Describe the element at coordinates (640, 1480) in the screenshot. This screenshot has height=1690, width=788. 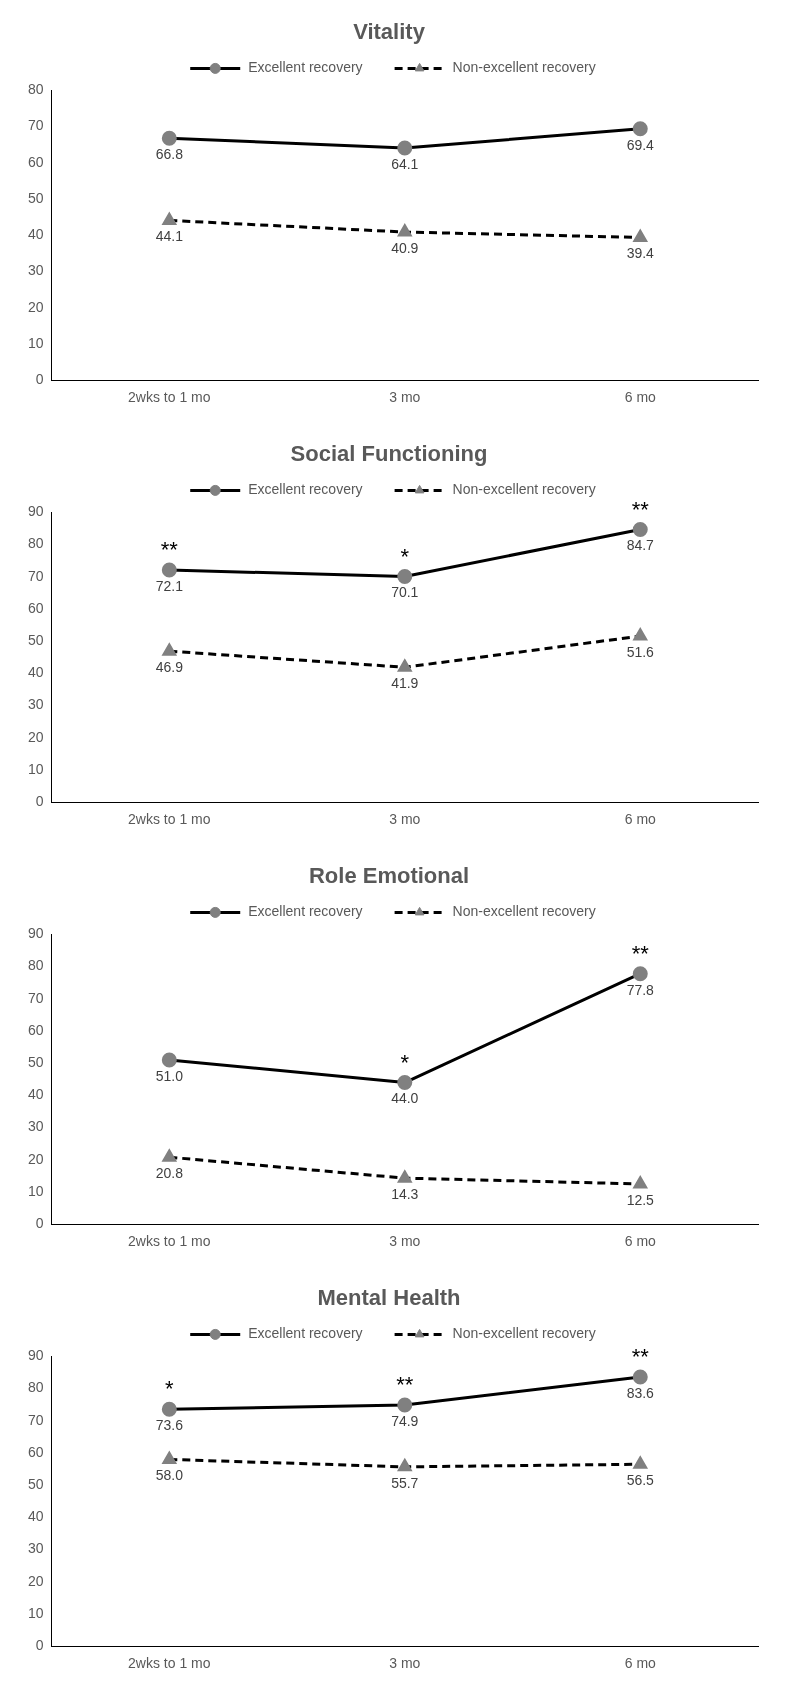
I see `data-label: 56.5` at that location.